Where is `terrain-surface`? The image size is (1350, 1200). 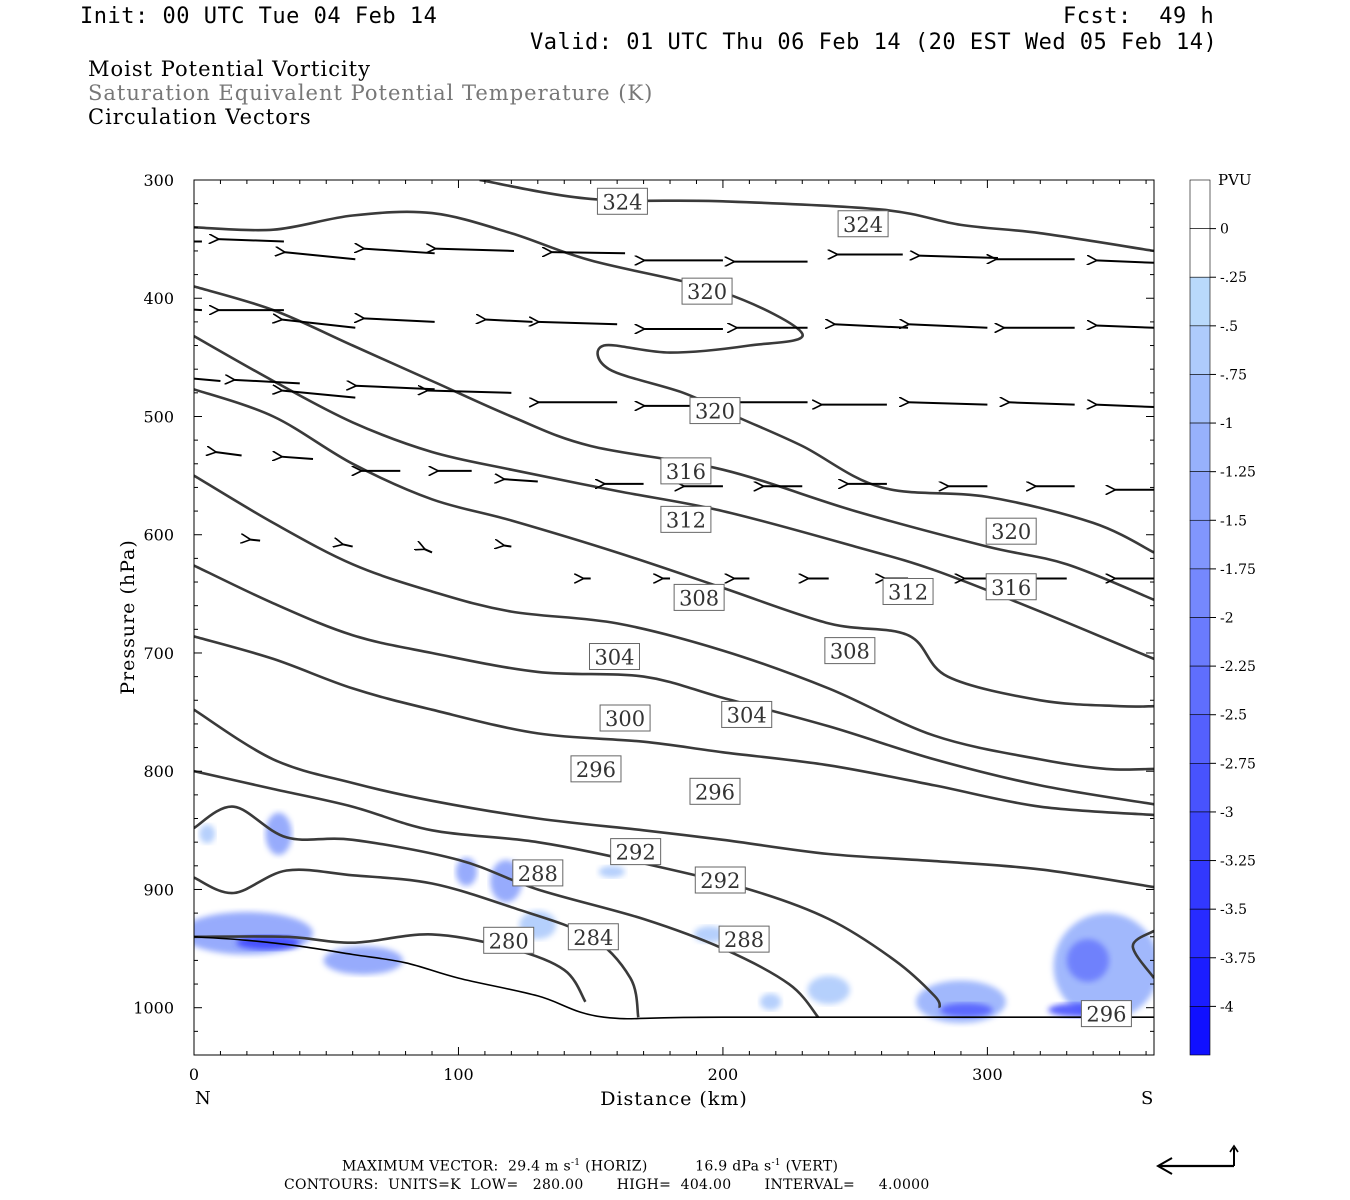 terrain-surface is located at coordinates (674, 978).